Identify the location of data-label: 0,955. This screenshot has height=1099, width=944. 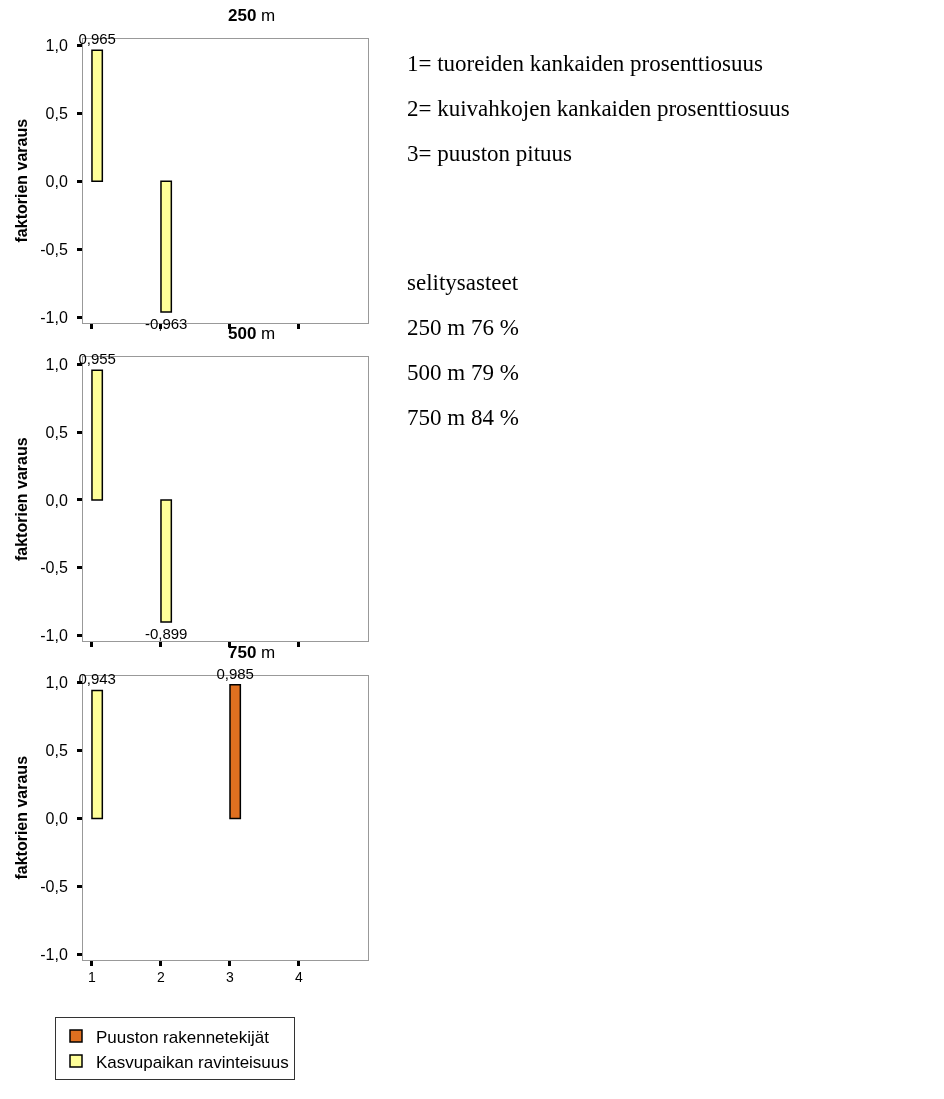
(97, 359).